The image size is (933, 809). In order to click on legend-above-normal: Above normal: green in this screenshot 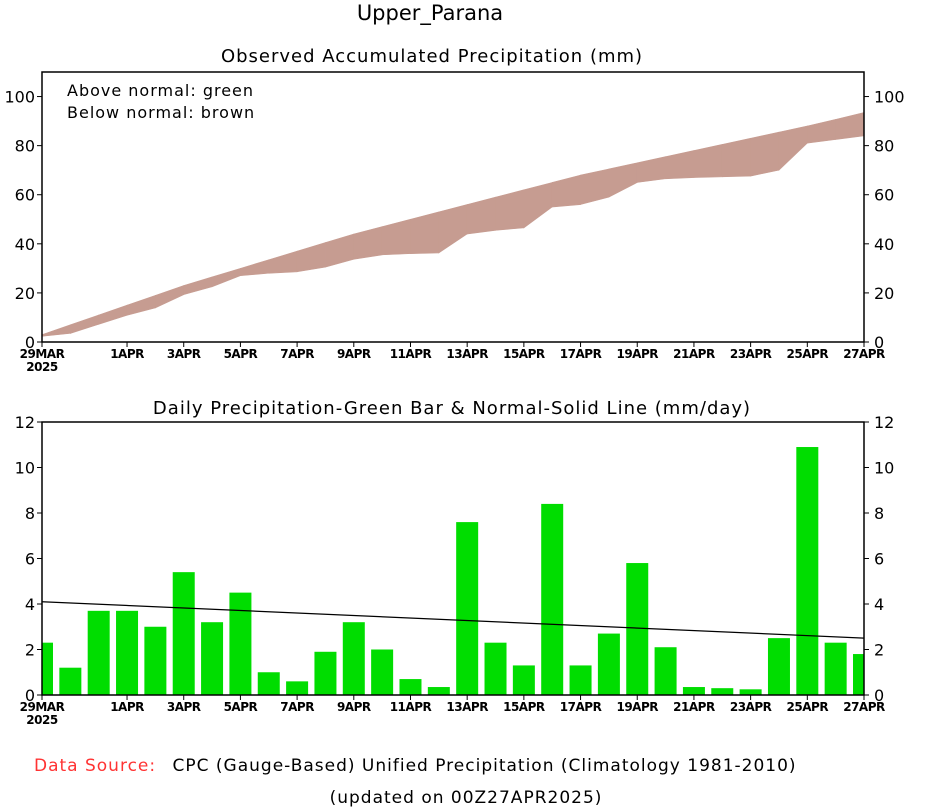, I will do `click(160, 90)`.